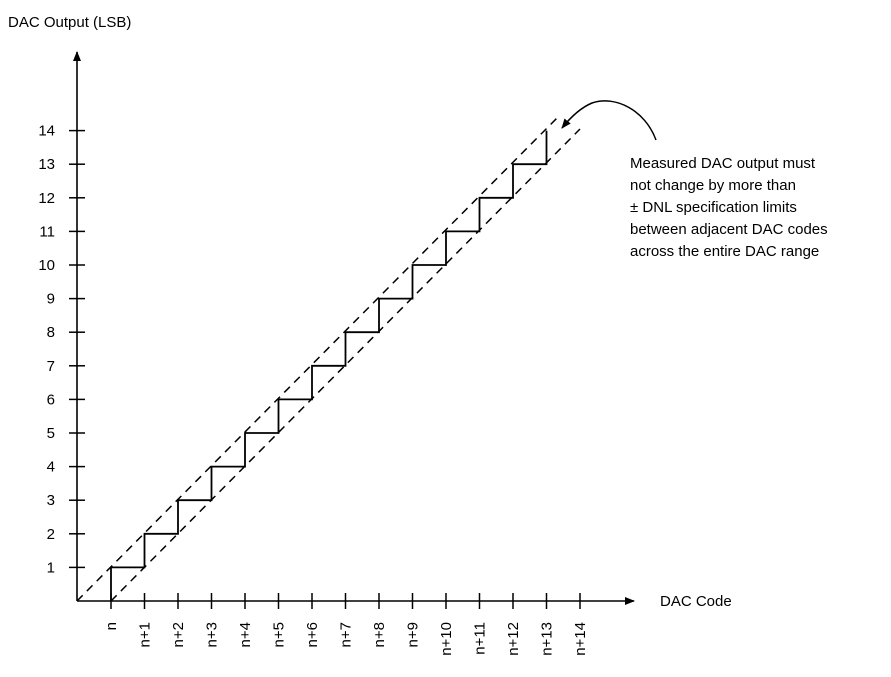 This screenshot has width=891, height=677. What do you see at coordinates (51, 299) in the screenshot?
I see `y-tick-label: 9` at bounding box center [51, 299].